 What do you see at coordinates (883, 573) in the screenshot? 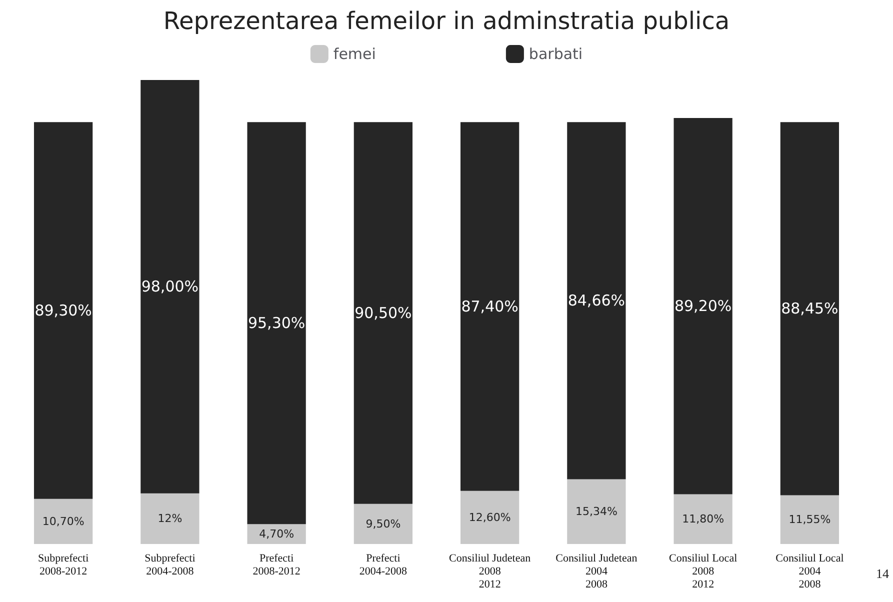
I see `text: 14` at bounding box center [883, 573].